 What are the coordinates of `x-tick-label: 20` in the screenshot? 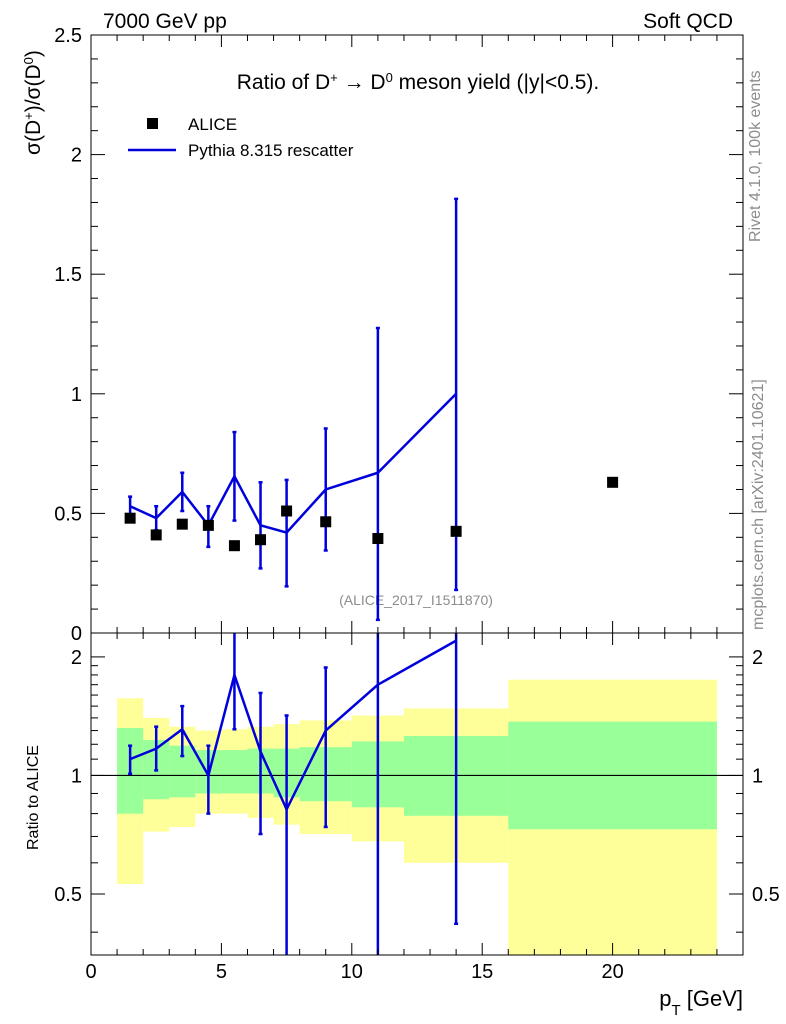 It's located at (612, 972).